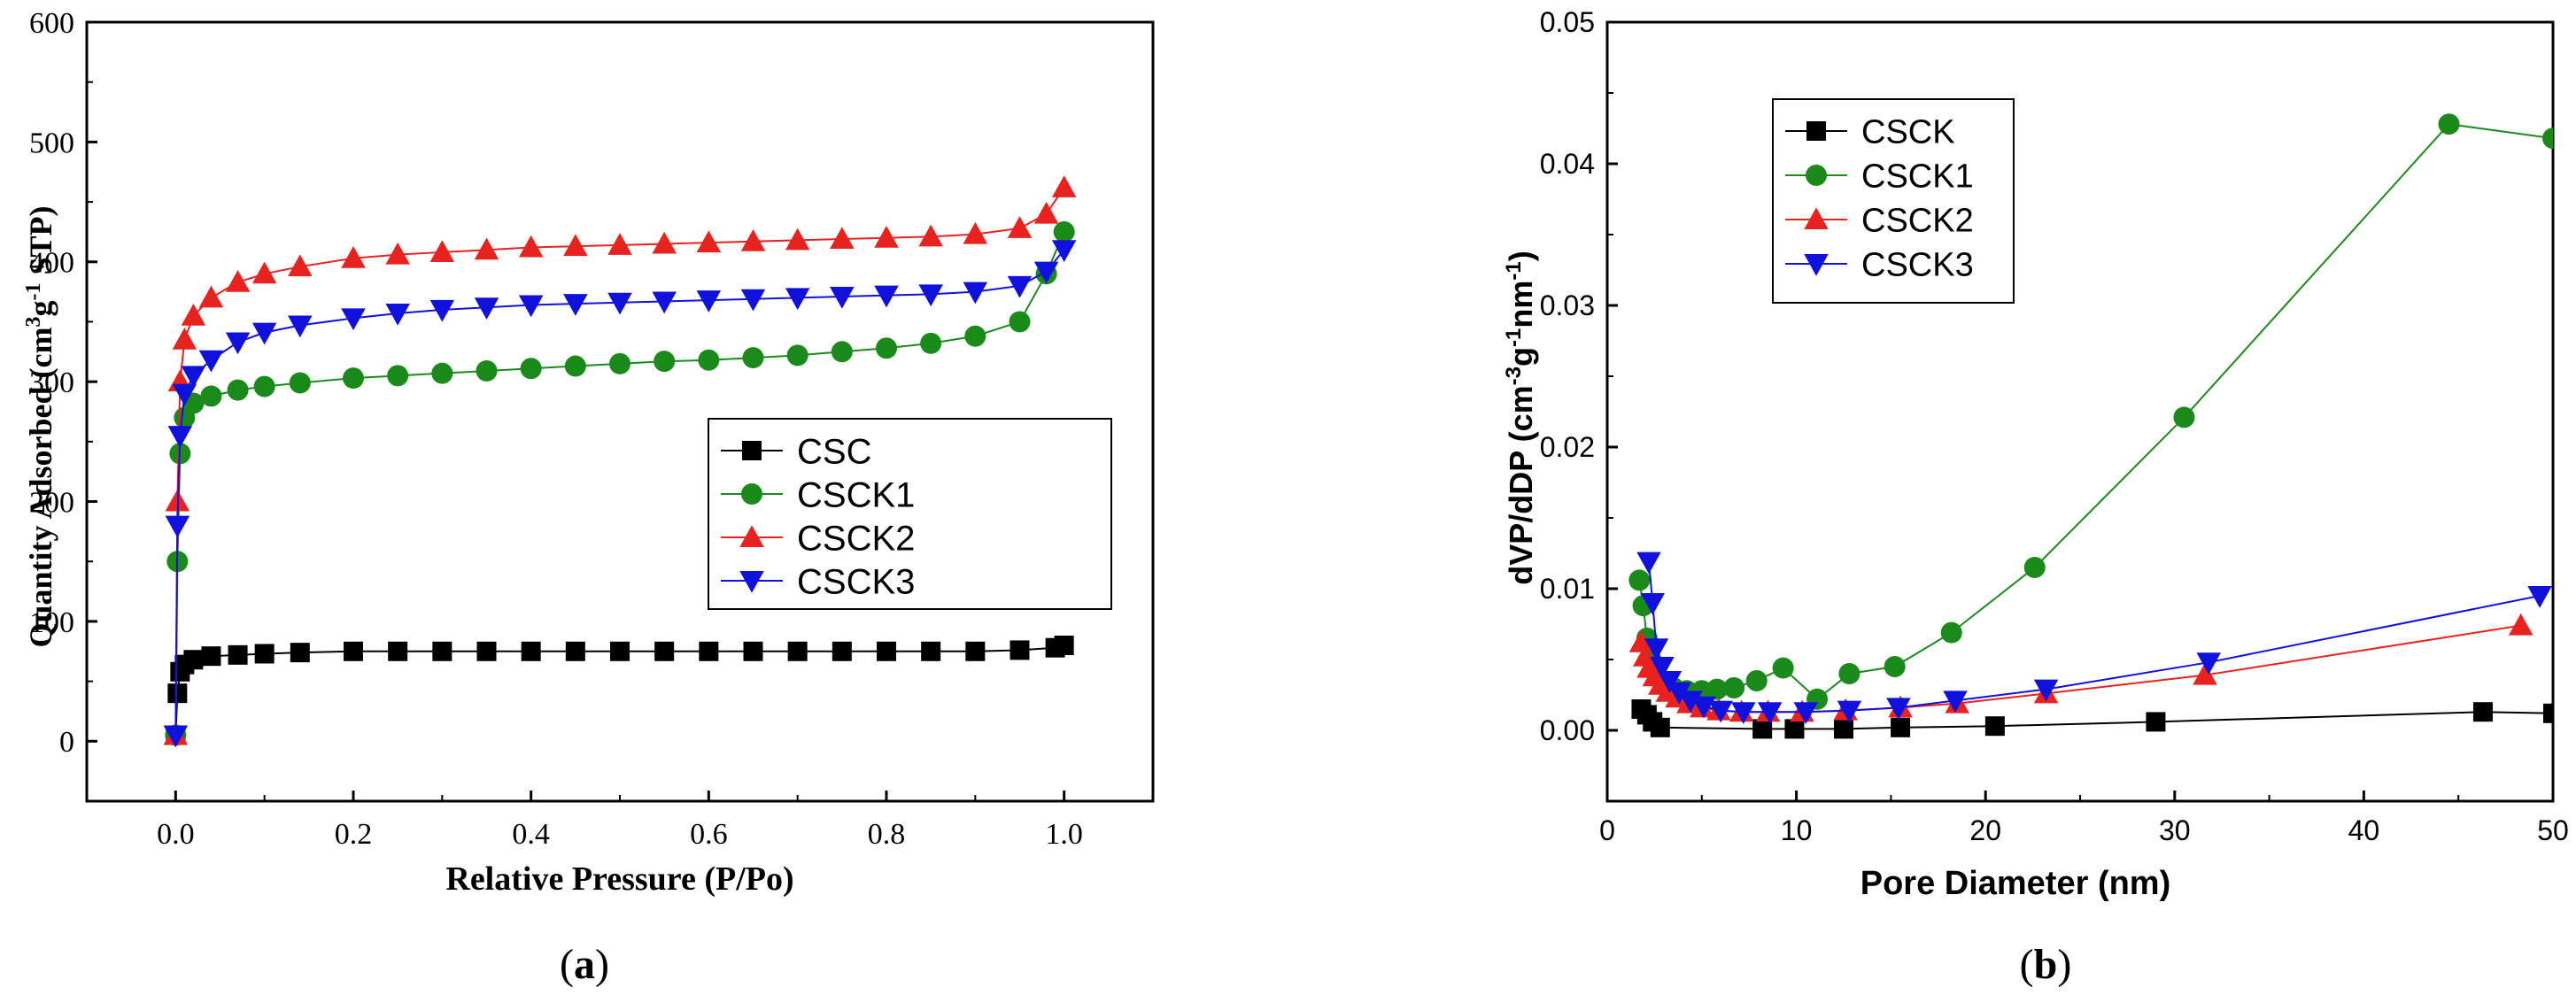 The image size is (2576, 1003). Describe the element at coordinates (1908, 132) in the screenshot. I see `legend-label: CSCK` at that location.